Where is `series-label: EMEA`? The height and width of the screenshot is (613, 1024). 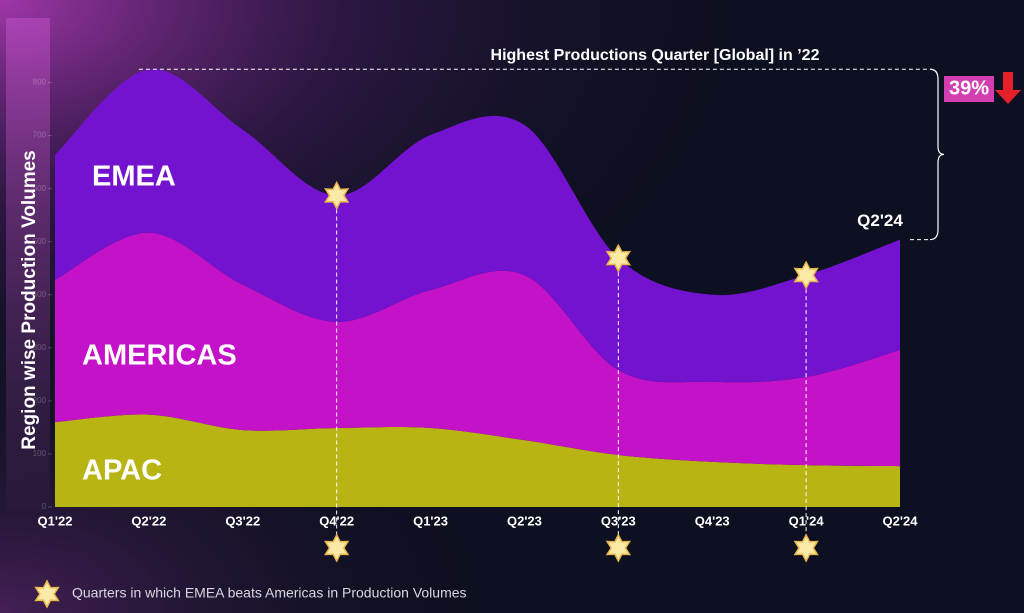
series-label: EMEA is located at coordinates (134, 177).